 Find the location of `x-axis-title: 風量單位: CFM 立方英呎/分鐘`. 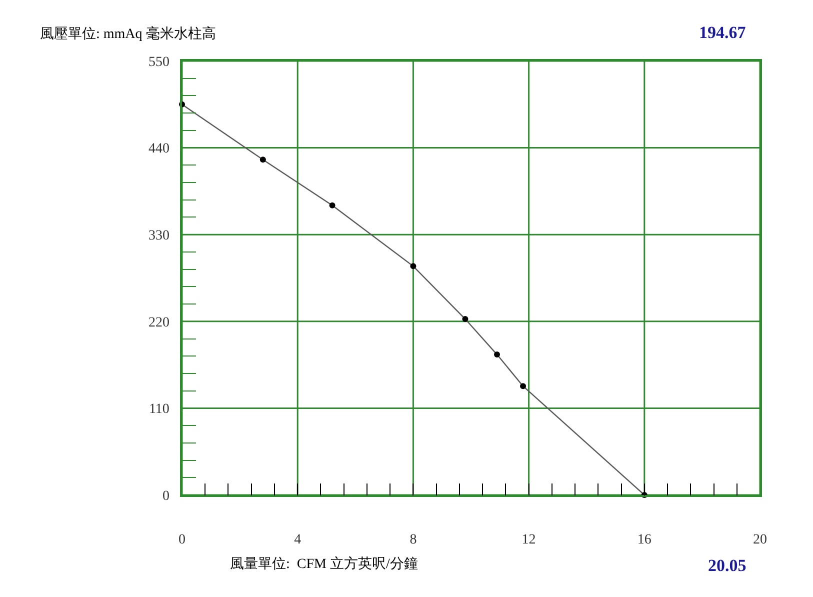

x-axis-title: 風量單位: CFM 立方英呎/分鐘 is located at coordinates (324, 564).